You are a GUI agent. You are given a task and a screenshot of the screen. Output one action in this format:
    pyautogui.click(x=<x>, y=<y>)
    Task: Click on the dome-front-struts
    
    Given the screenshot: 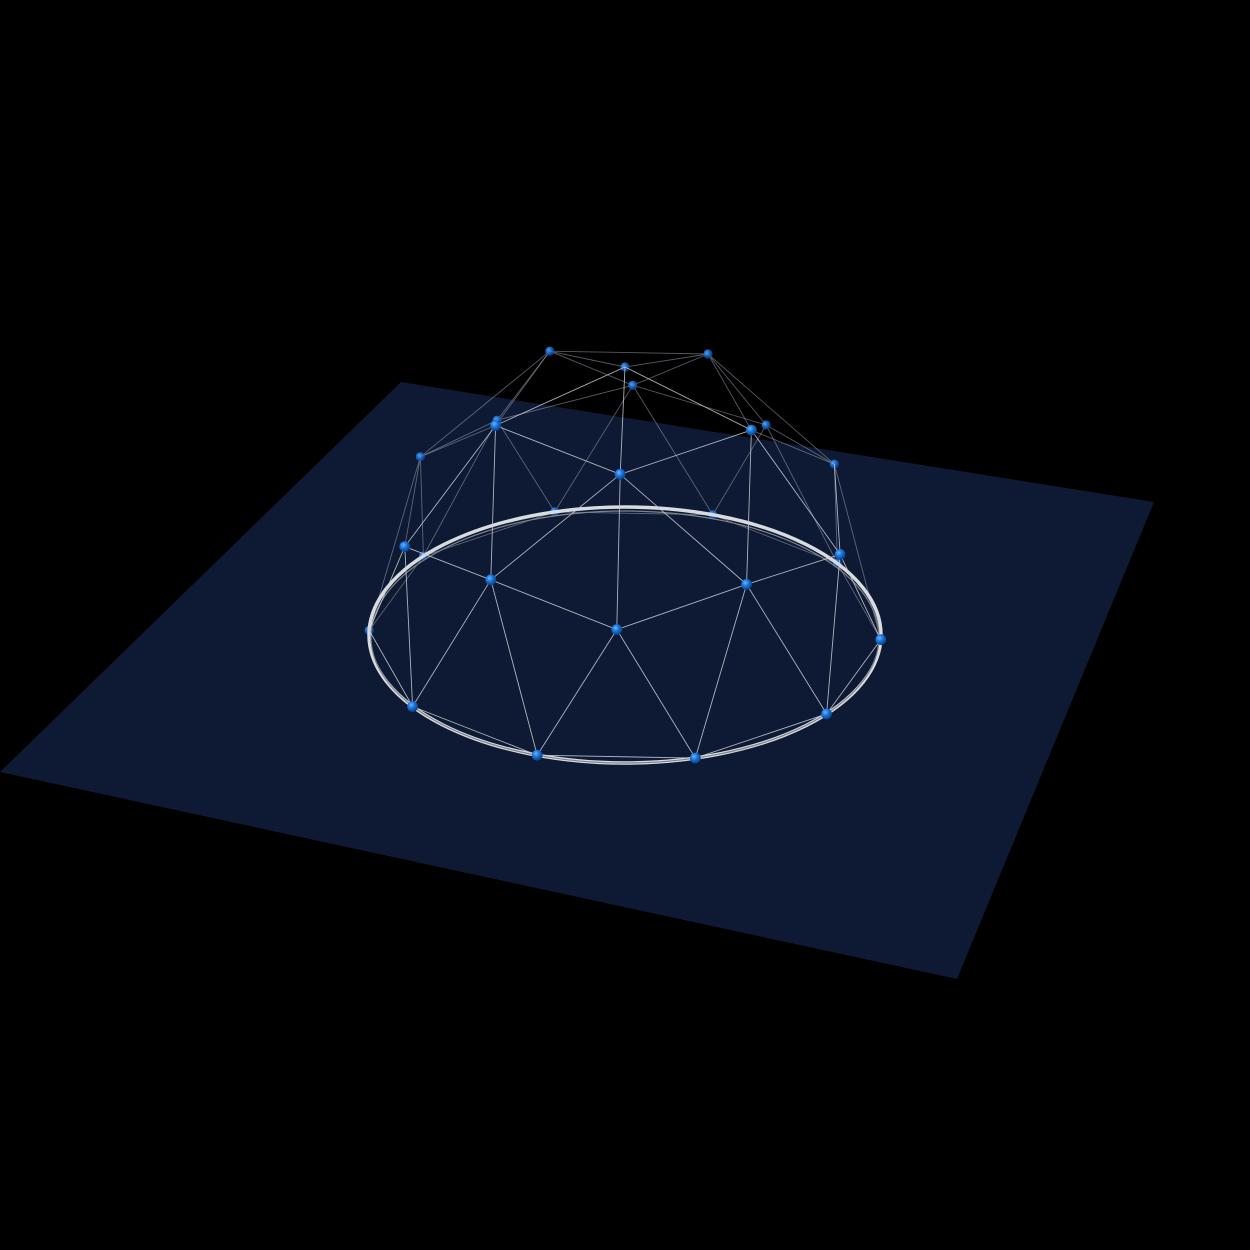 What is the action you would take?
    pyautogui.click(x=625, y=562)
    